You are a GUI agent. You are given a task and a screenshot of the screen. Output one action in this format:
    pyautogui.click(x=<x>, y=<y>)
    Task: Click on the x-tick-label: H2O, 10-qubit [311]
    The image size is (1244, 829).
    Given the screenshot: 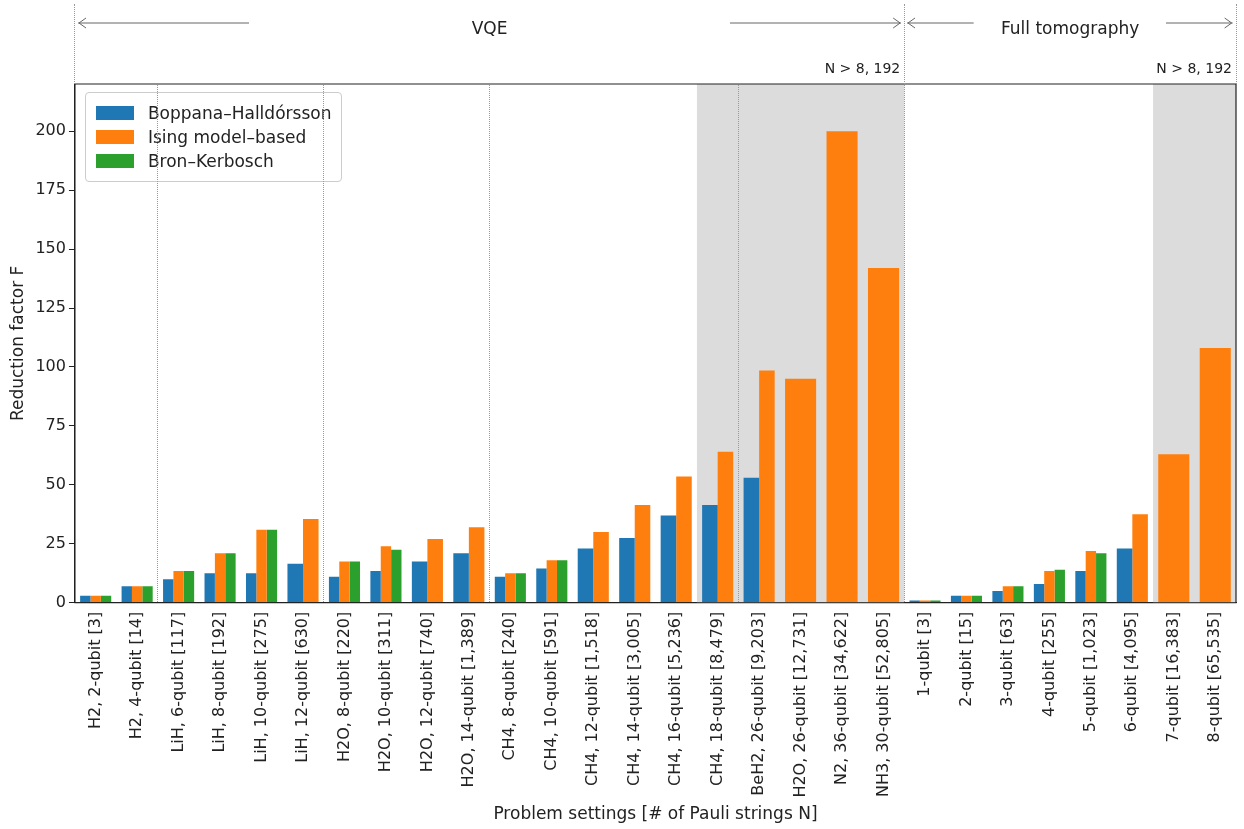 What is the action you would take?
    pyautogui.click(x=385, y=692)
    